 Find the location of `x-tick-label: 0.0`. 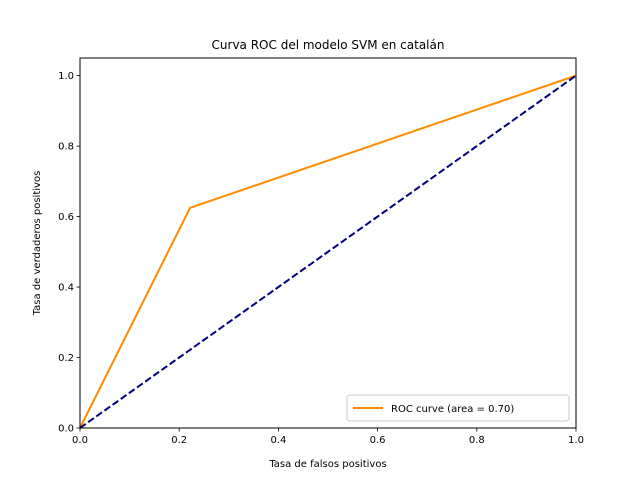

x-tick-label: 0.0 is located at coordinates (80, 440).